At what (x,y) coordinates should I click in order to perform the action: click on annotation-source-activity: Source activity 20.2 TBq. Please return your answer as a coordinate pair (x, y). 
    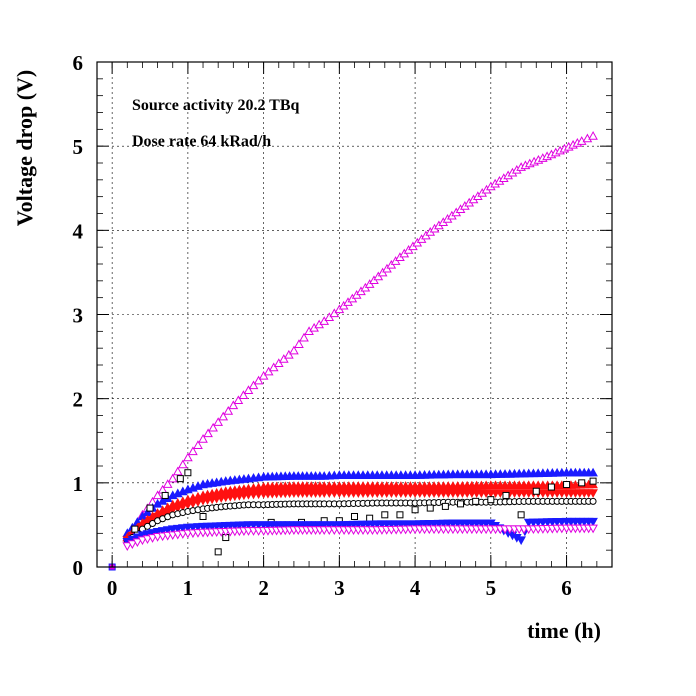
    Looking at the image, I should click on (216, 105).